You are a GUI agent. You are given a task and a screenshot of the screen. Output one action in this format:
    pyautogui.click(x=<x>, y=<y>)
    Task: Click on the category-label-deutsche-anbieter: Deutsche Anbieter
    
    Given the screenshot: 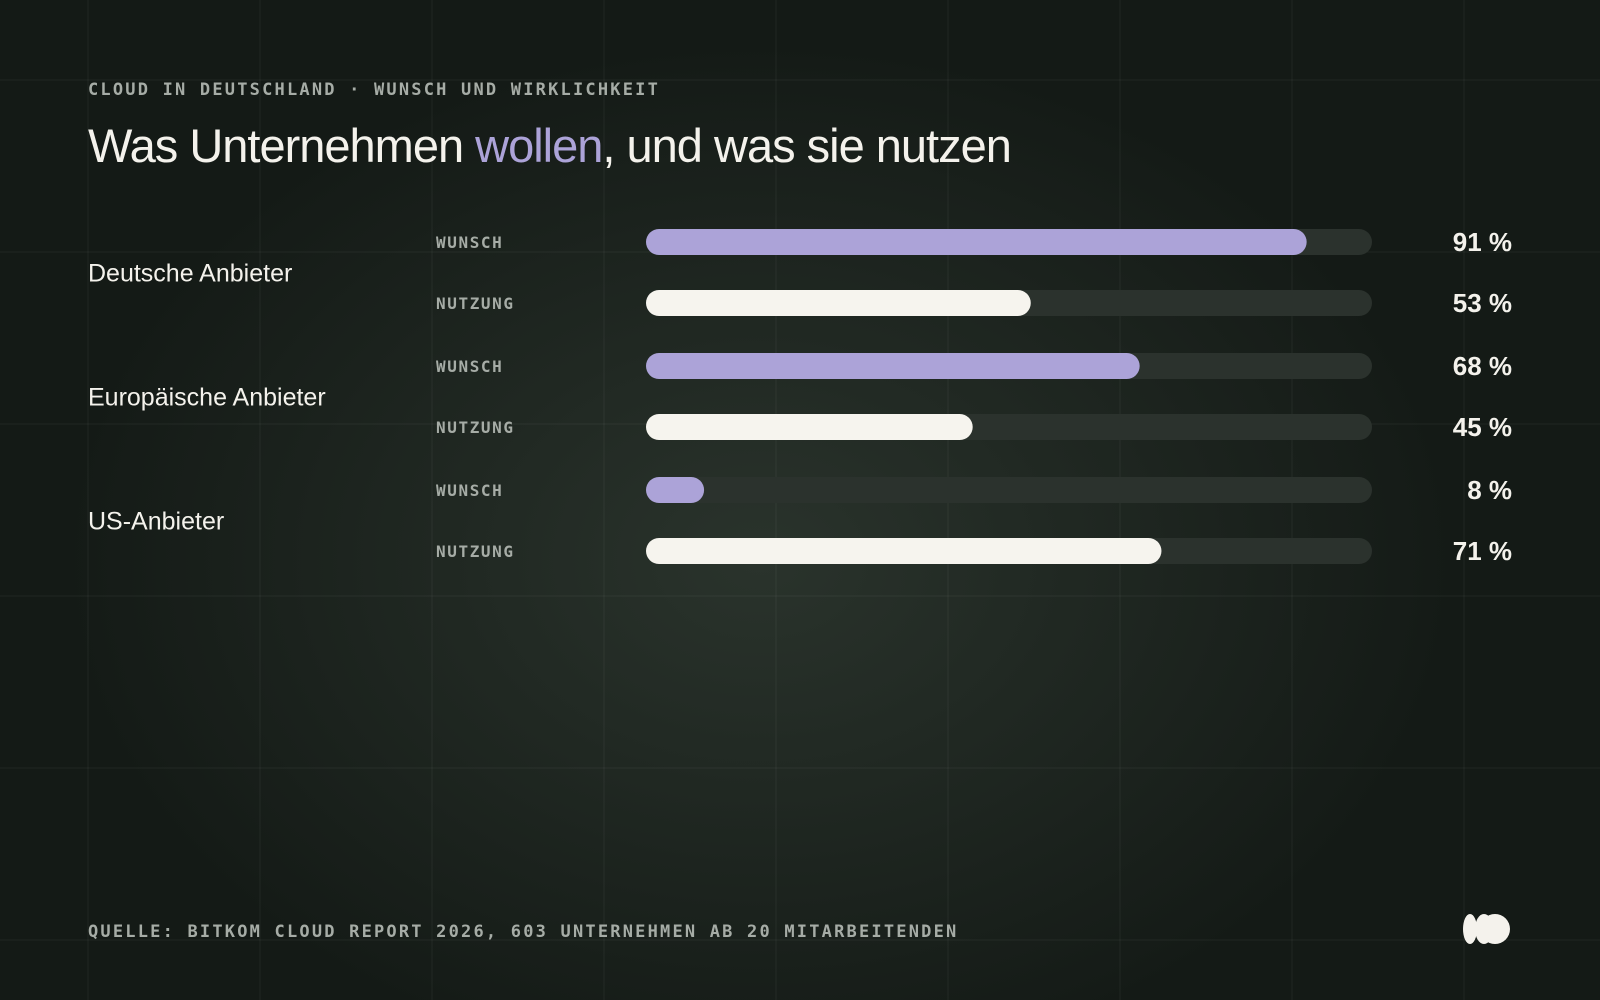 What is the action you would take?
    pyautogui.click(x=190, y=274)
    